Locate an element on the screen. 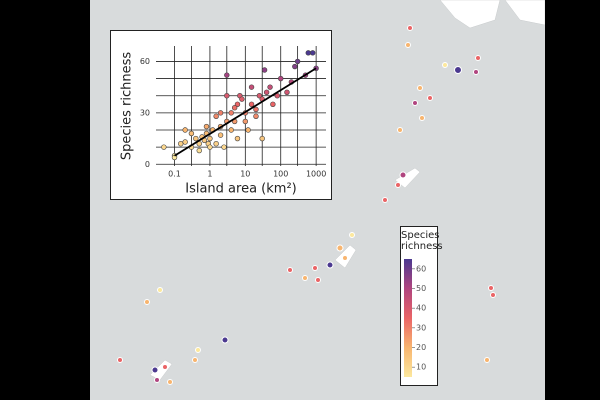 Image resolution: width=600 pixels, height=400 pixels. legend-title: Species richness is located at coordinates (422, 241).